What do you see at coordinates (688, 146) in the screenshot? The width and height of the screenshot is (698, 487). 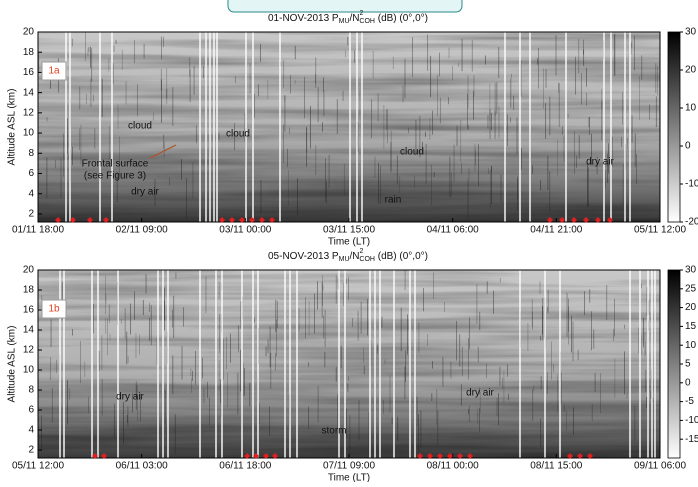 I see `colorbar-tick-label: 0` at bounding box center [688, 146].